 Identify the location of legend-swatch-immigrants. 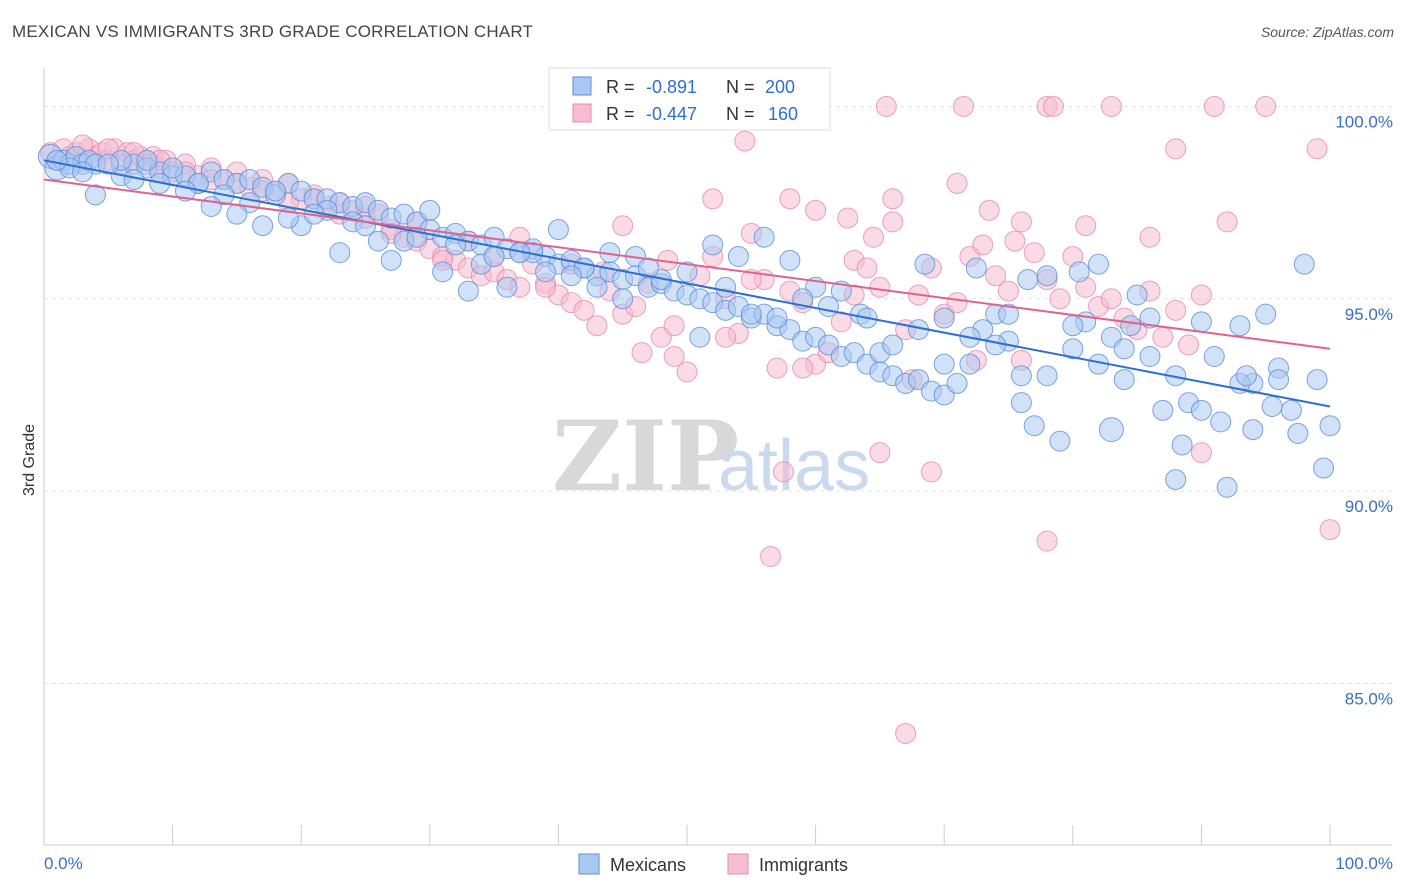
(582, 113).